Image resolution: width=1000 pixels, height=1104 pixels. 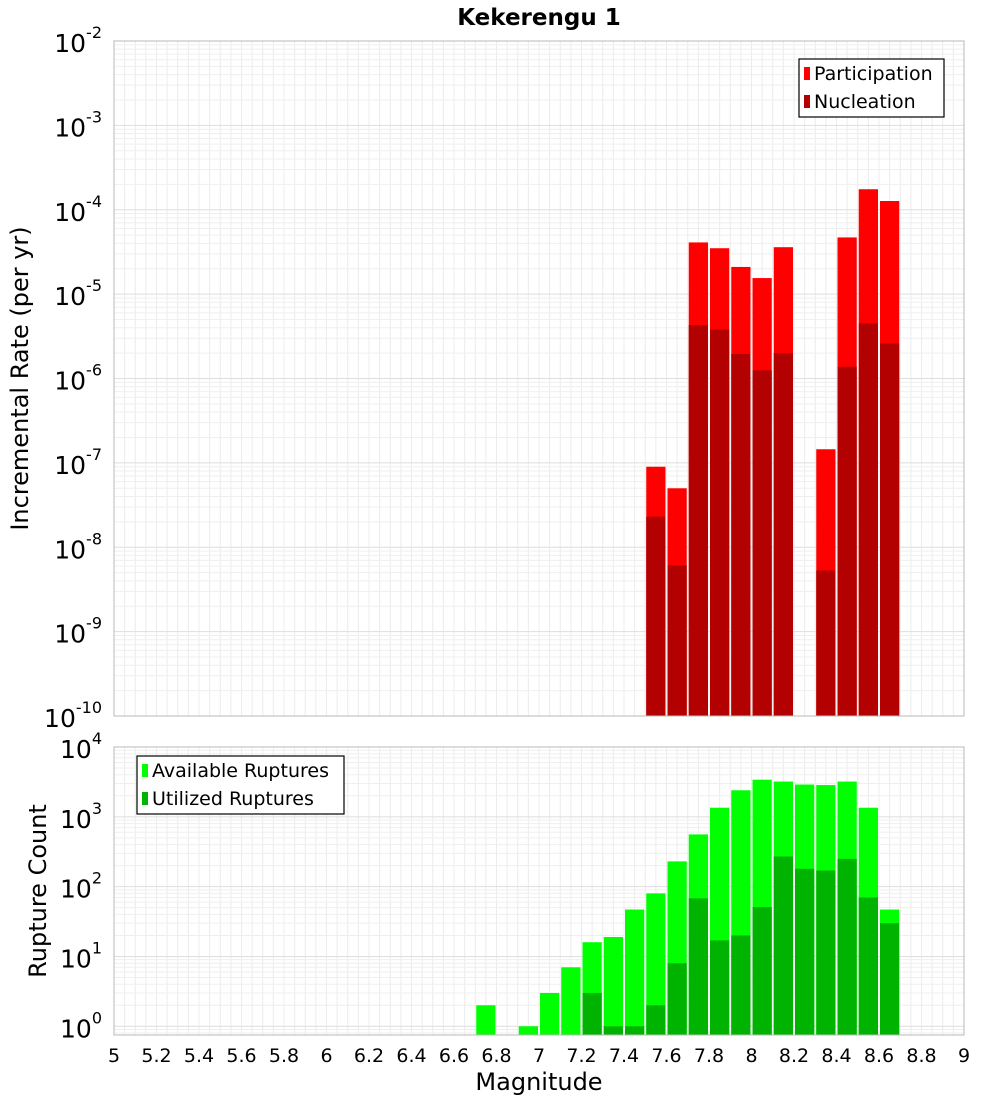 I want to click on x-tick-label: 6, so click(x=326, y=1056).